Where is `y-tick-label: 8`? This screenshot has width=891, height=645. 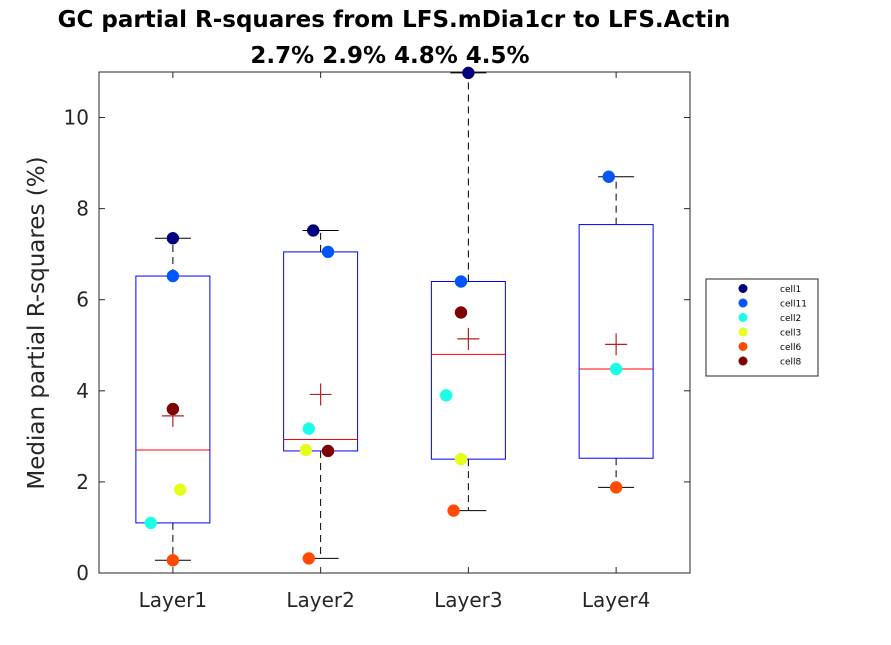
y-tick-label: 8 is located at coordinates (82, 209).